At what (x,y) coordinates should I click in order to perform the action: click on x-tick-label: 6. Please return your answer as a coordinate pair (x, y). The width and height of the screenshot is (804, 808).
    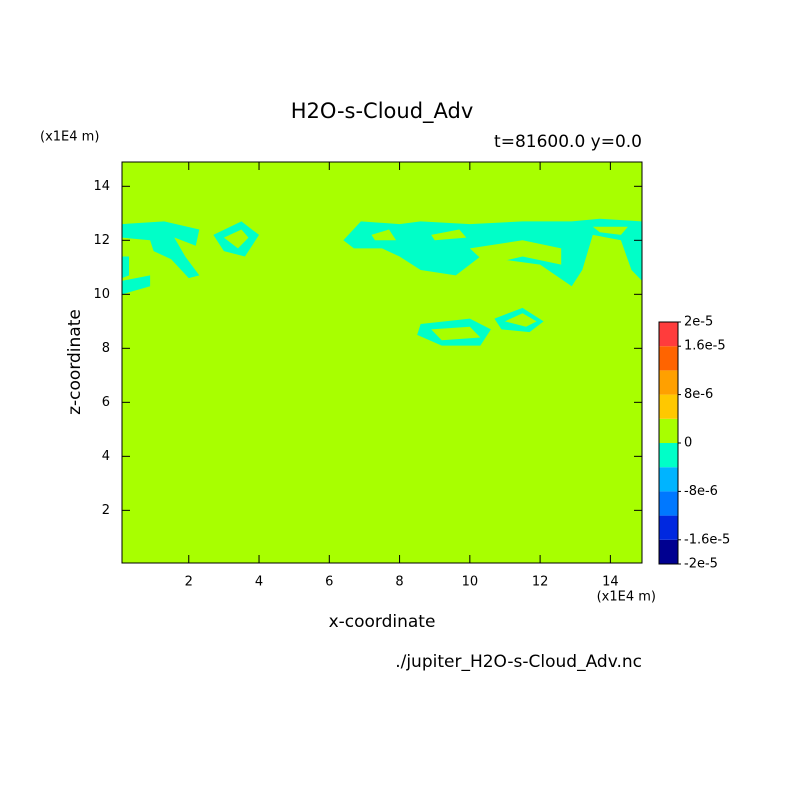
    Looking at the image, I should click on (329, 582).